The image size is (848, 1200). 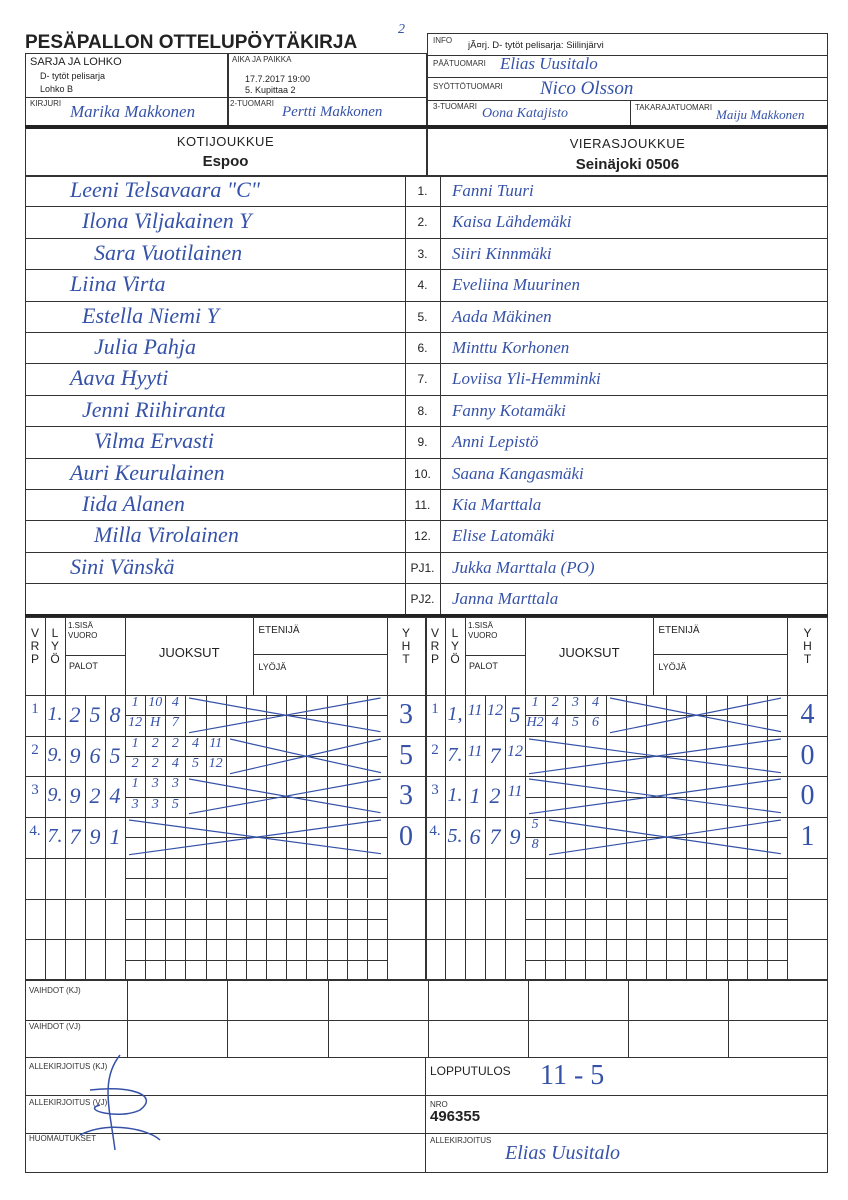 What do you see at coordinates (443, 40) in the screenshot?
I see `info-label: INFO` at bounding box center [443, 40].